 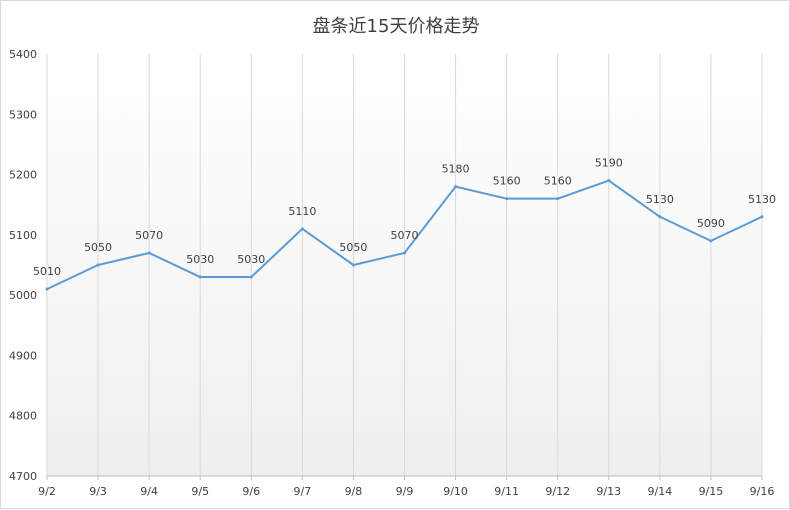 What do you see at coordinates (609, 163) in the screenshot?
I see `data-label: 5190` at bounding box center [609, 163].